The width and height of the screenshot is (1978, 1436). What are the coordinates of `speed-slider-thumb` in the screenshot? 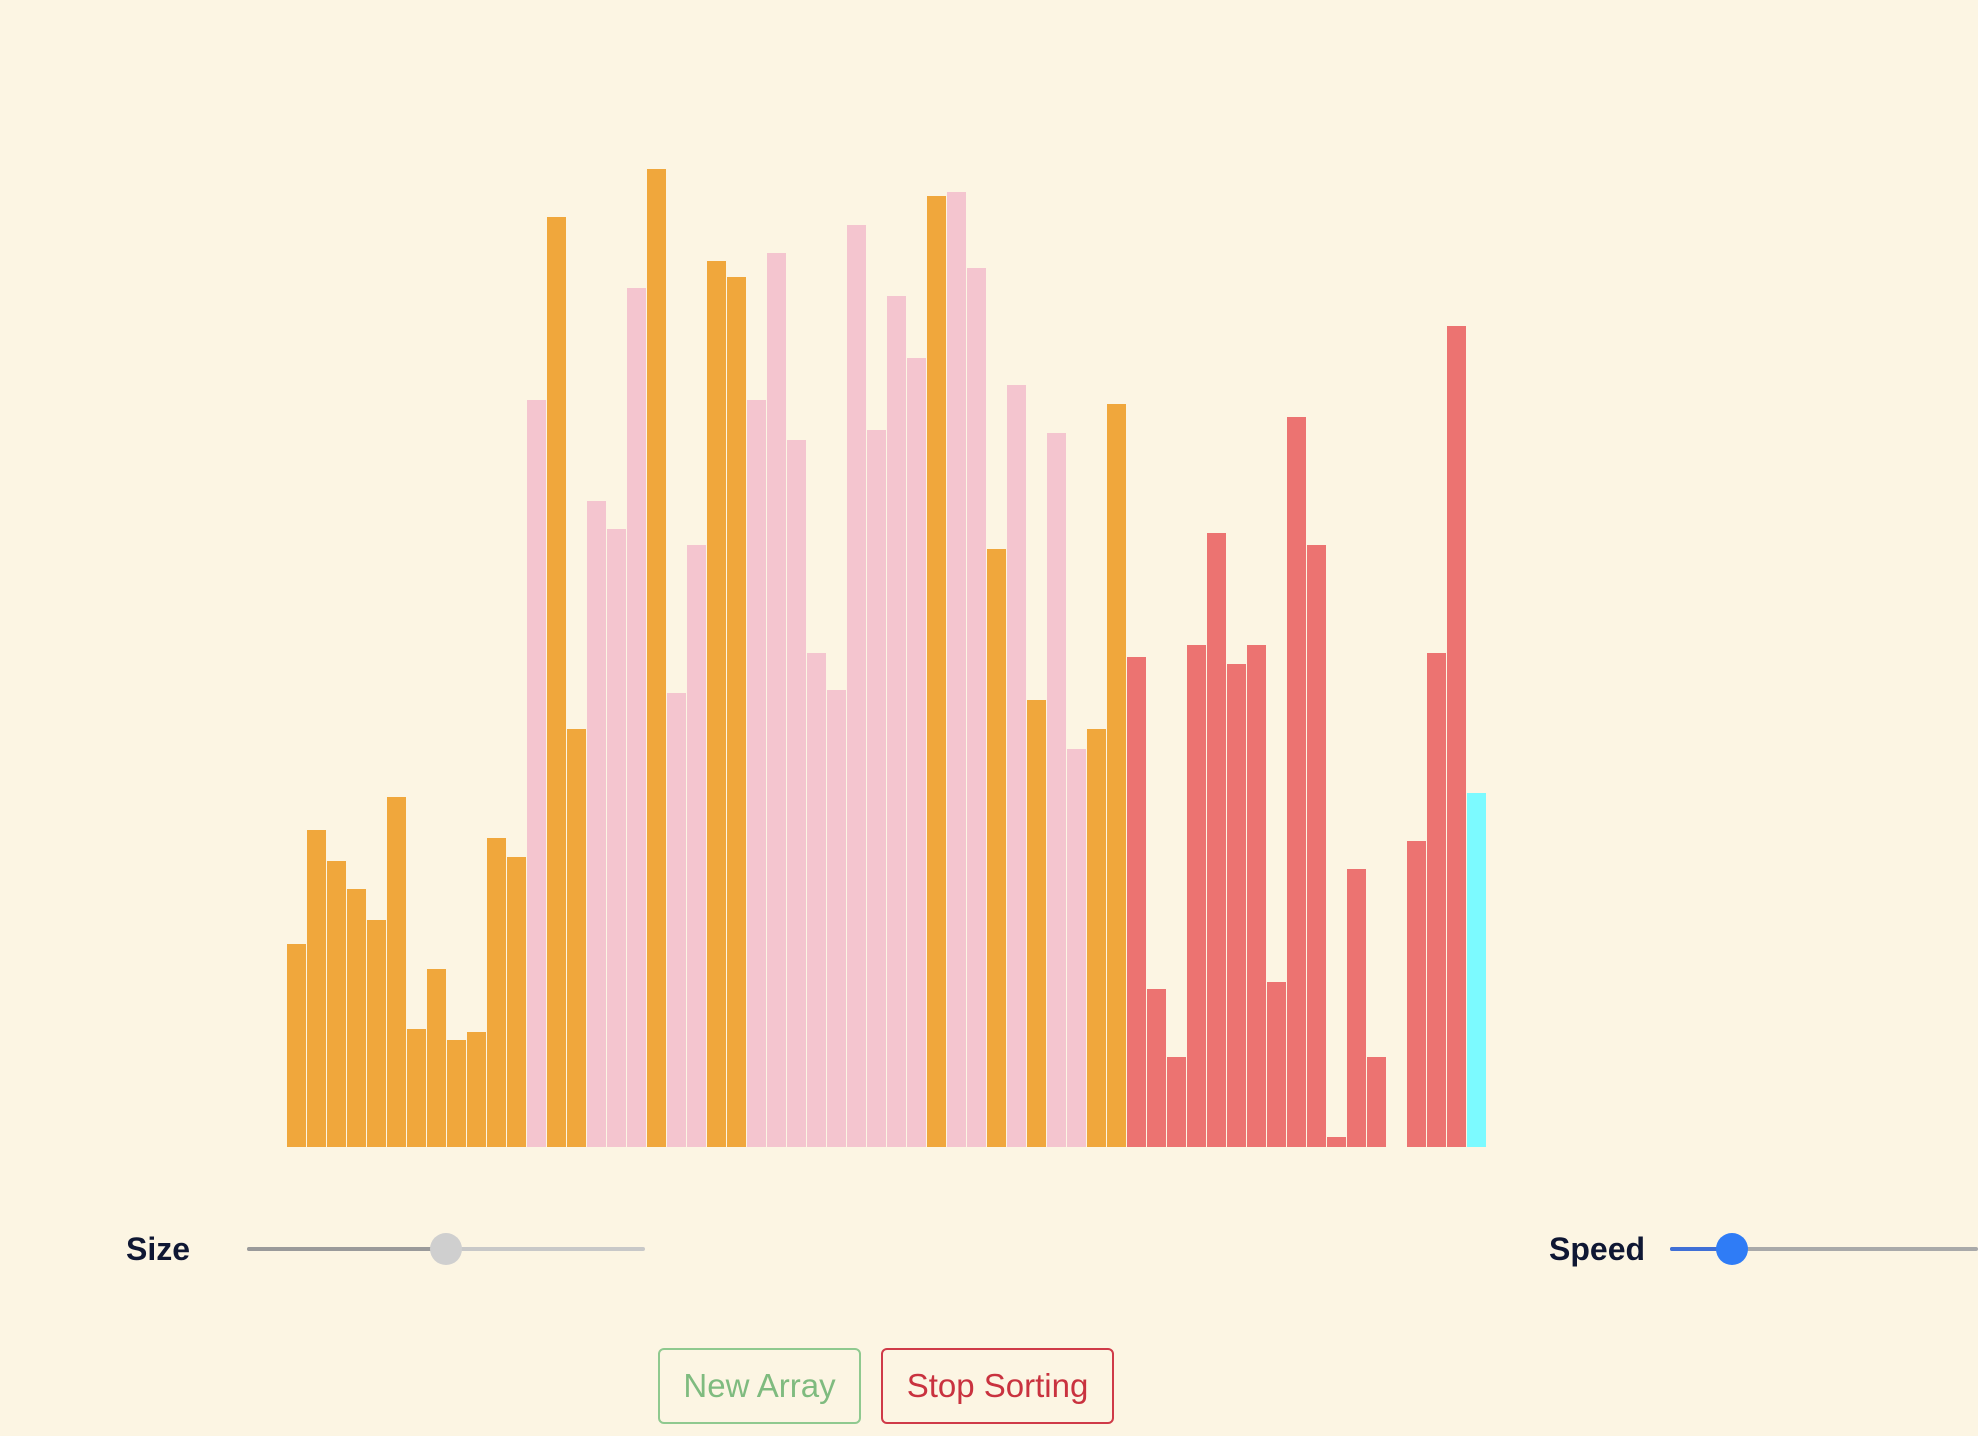 It's located at (1732, 1249).